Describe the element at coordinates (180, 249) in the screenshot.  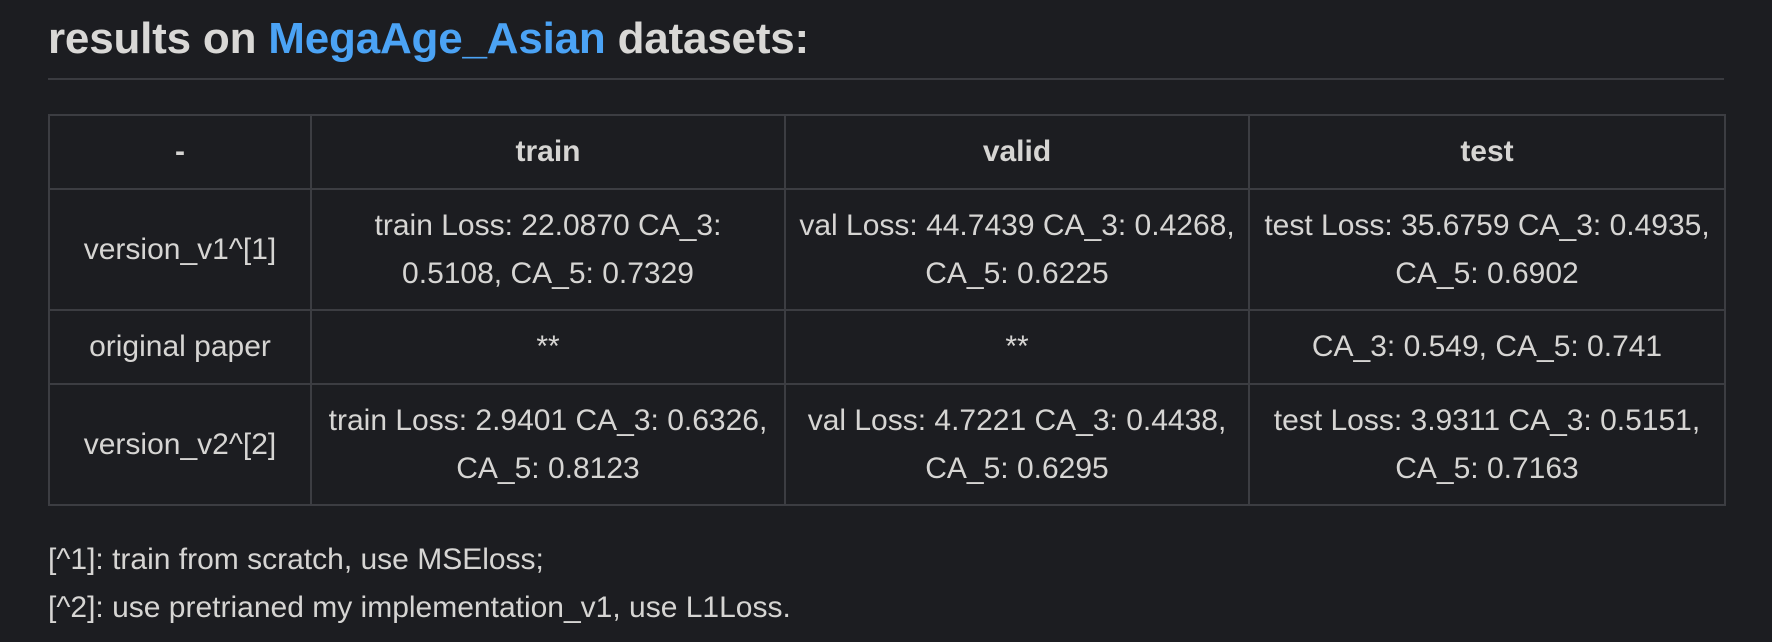
I see `row-label-cell: version_v1^[1]` at that location.